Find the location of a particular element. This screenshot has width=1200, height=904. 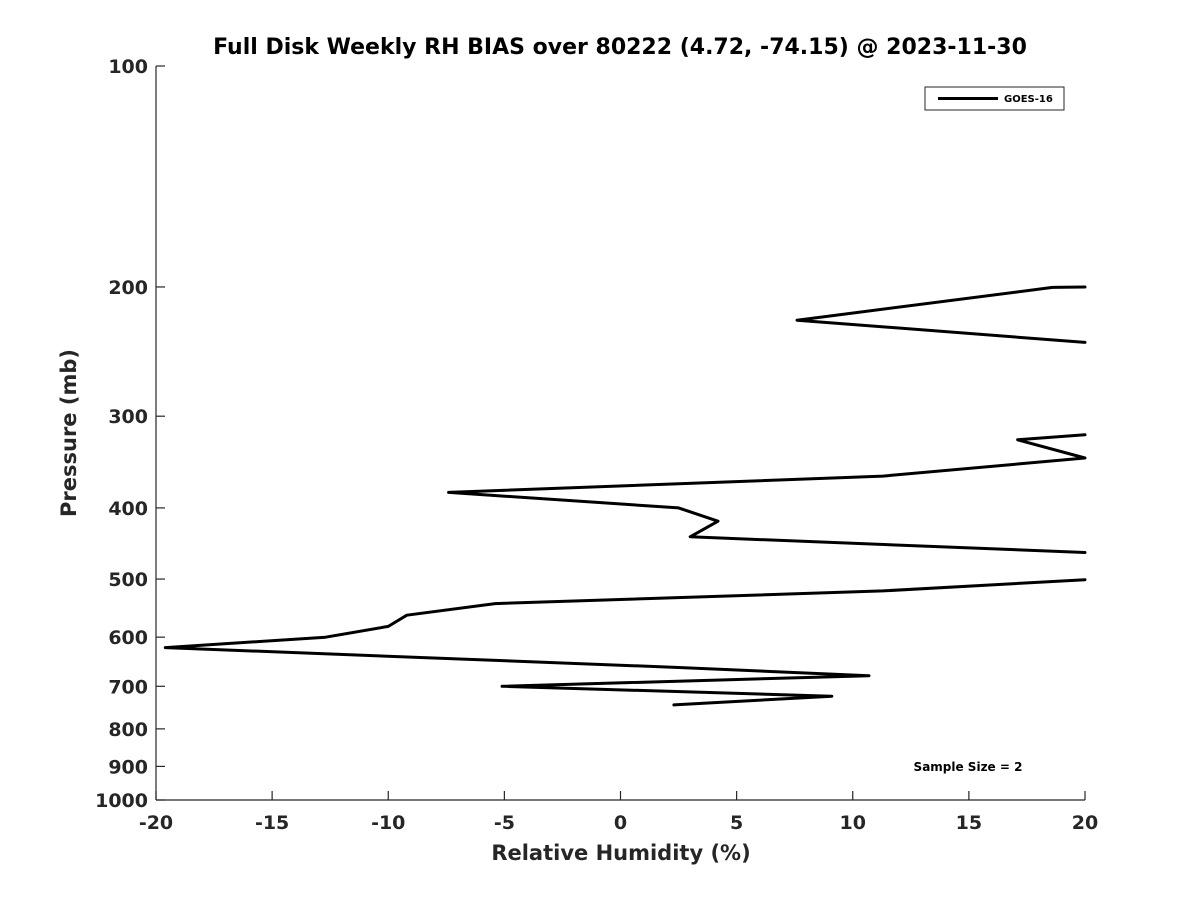

y-tick-label: 400 is located at coordinates (128, 509).